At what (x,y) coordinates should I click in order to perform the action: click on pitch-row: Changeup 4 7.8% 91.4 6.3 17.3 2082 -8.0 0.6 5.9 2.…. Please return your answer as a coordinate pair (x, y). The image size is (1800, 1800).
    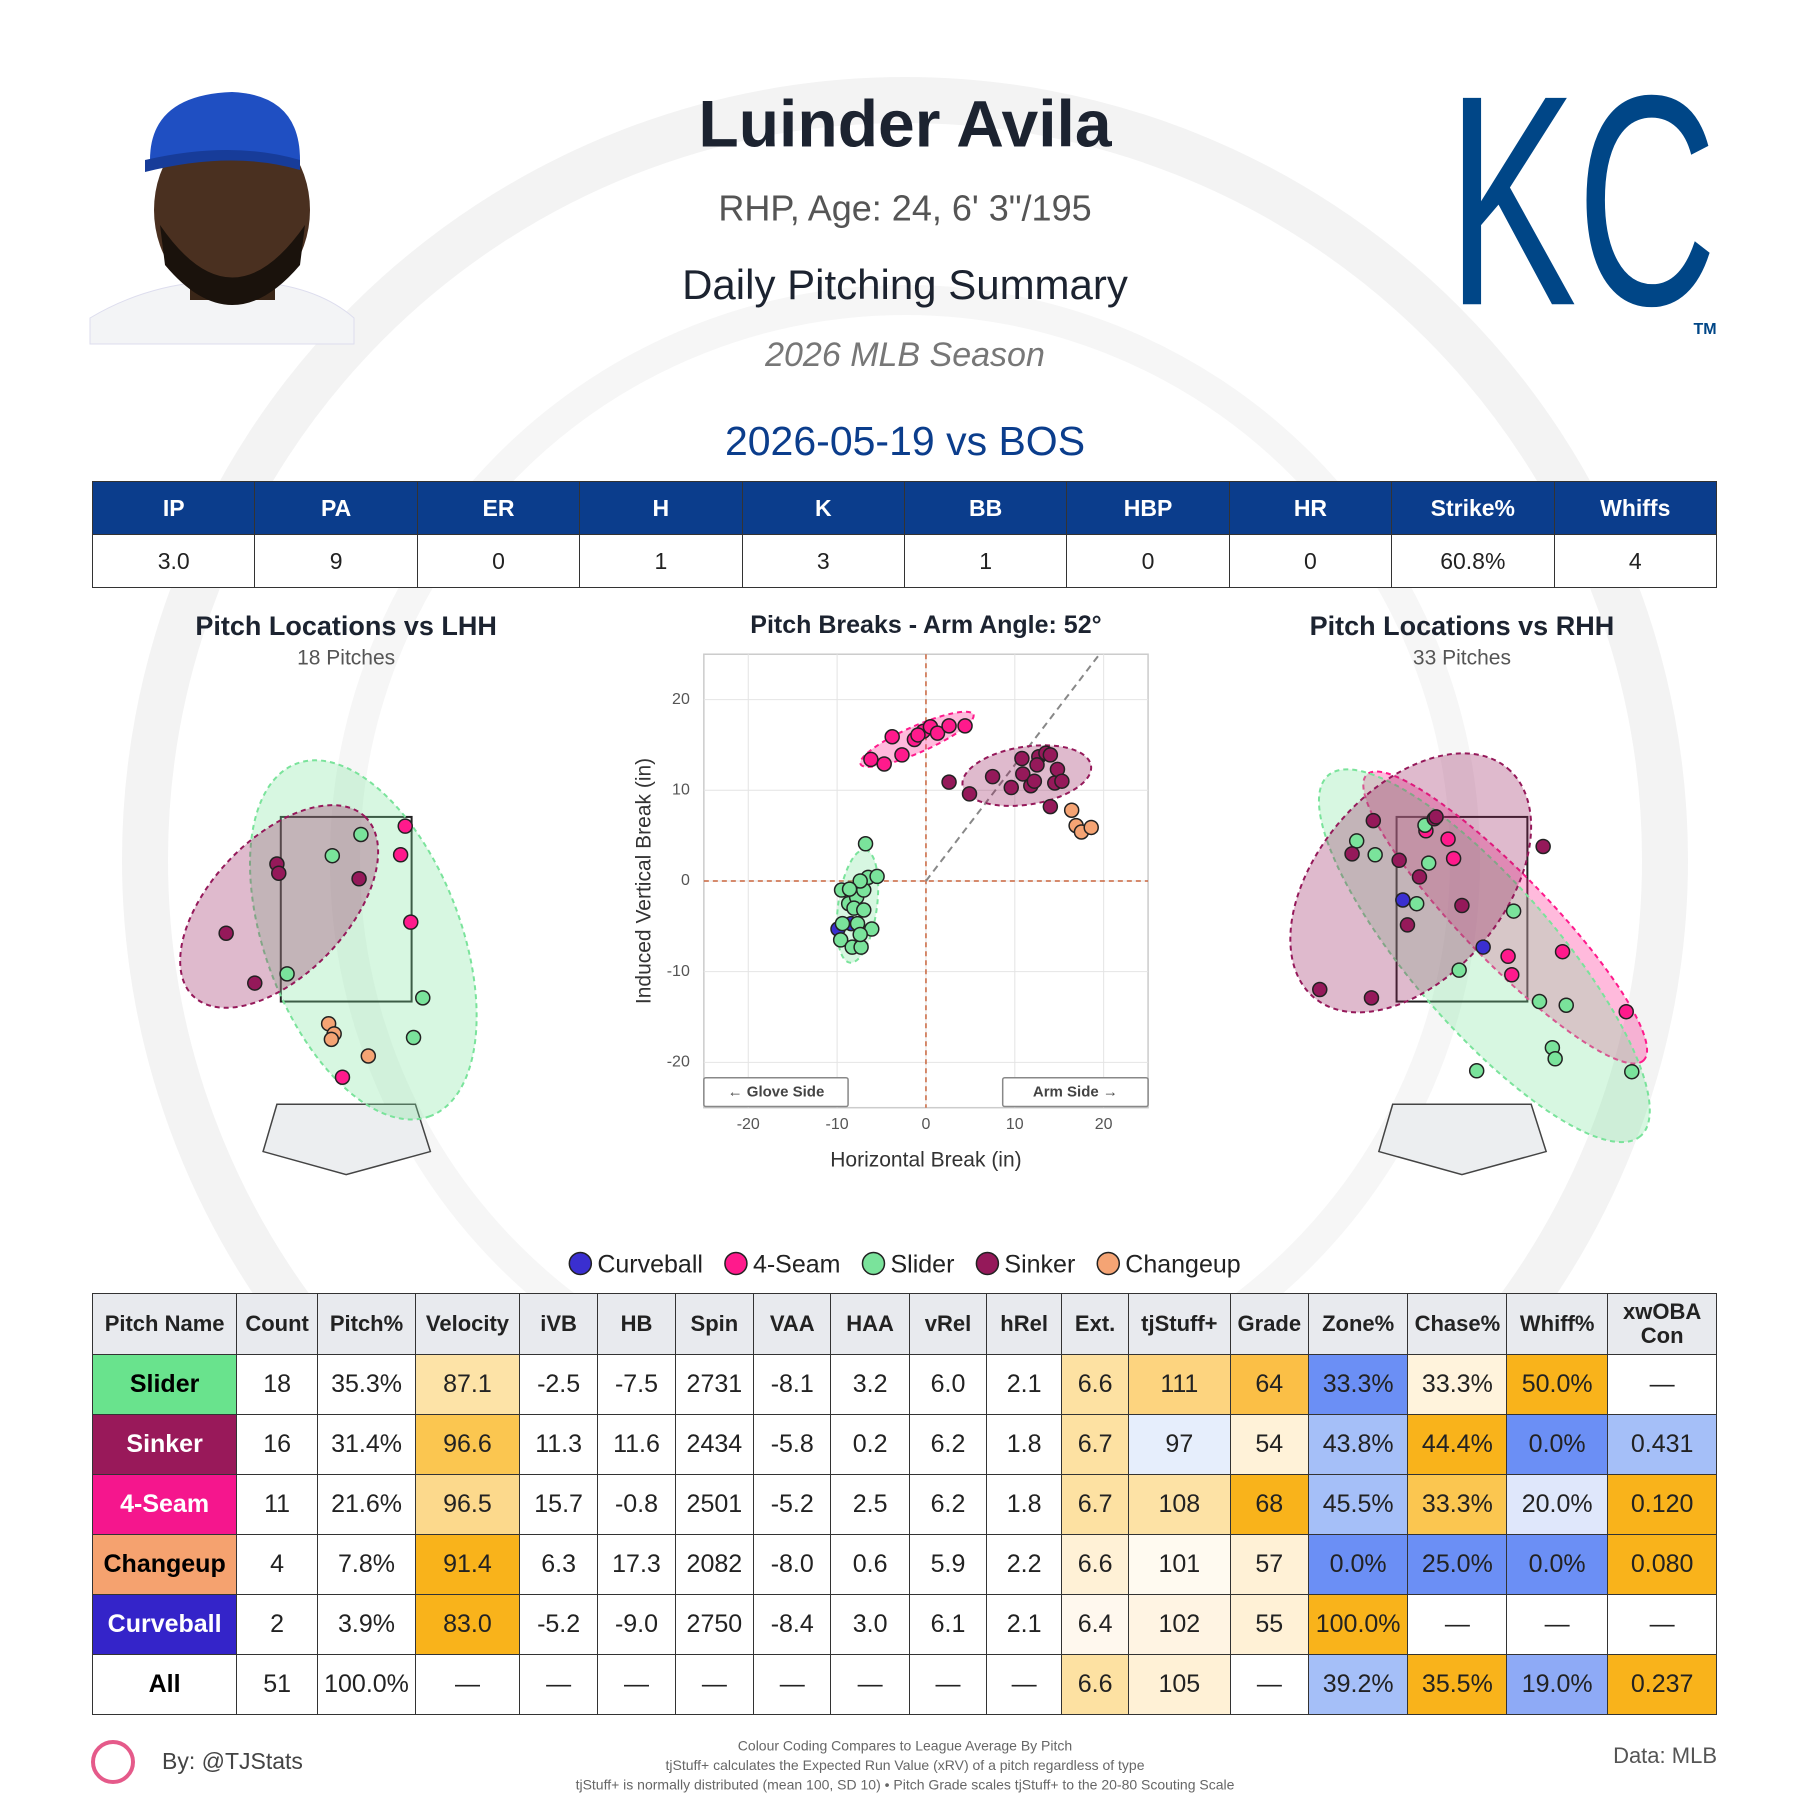
    Looking at the image, I should click on (904, 1564).